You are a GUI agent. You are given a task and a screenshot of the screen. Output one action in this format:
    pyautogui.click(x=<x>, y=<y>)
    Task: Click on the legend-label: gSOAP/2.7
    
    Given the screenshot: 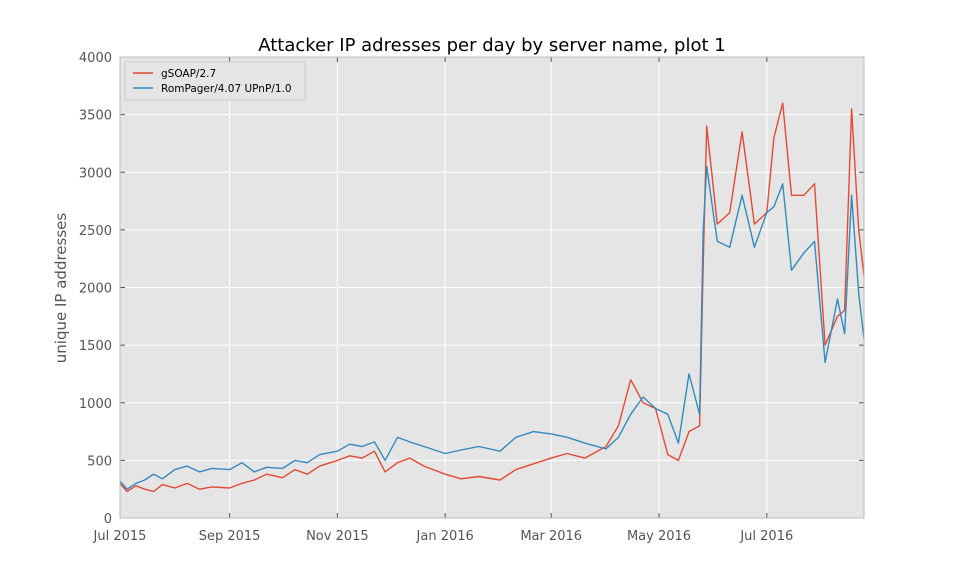 What is the action you would take?
    pyautogui.click(x=188, y=74)
    